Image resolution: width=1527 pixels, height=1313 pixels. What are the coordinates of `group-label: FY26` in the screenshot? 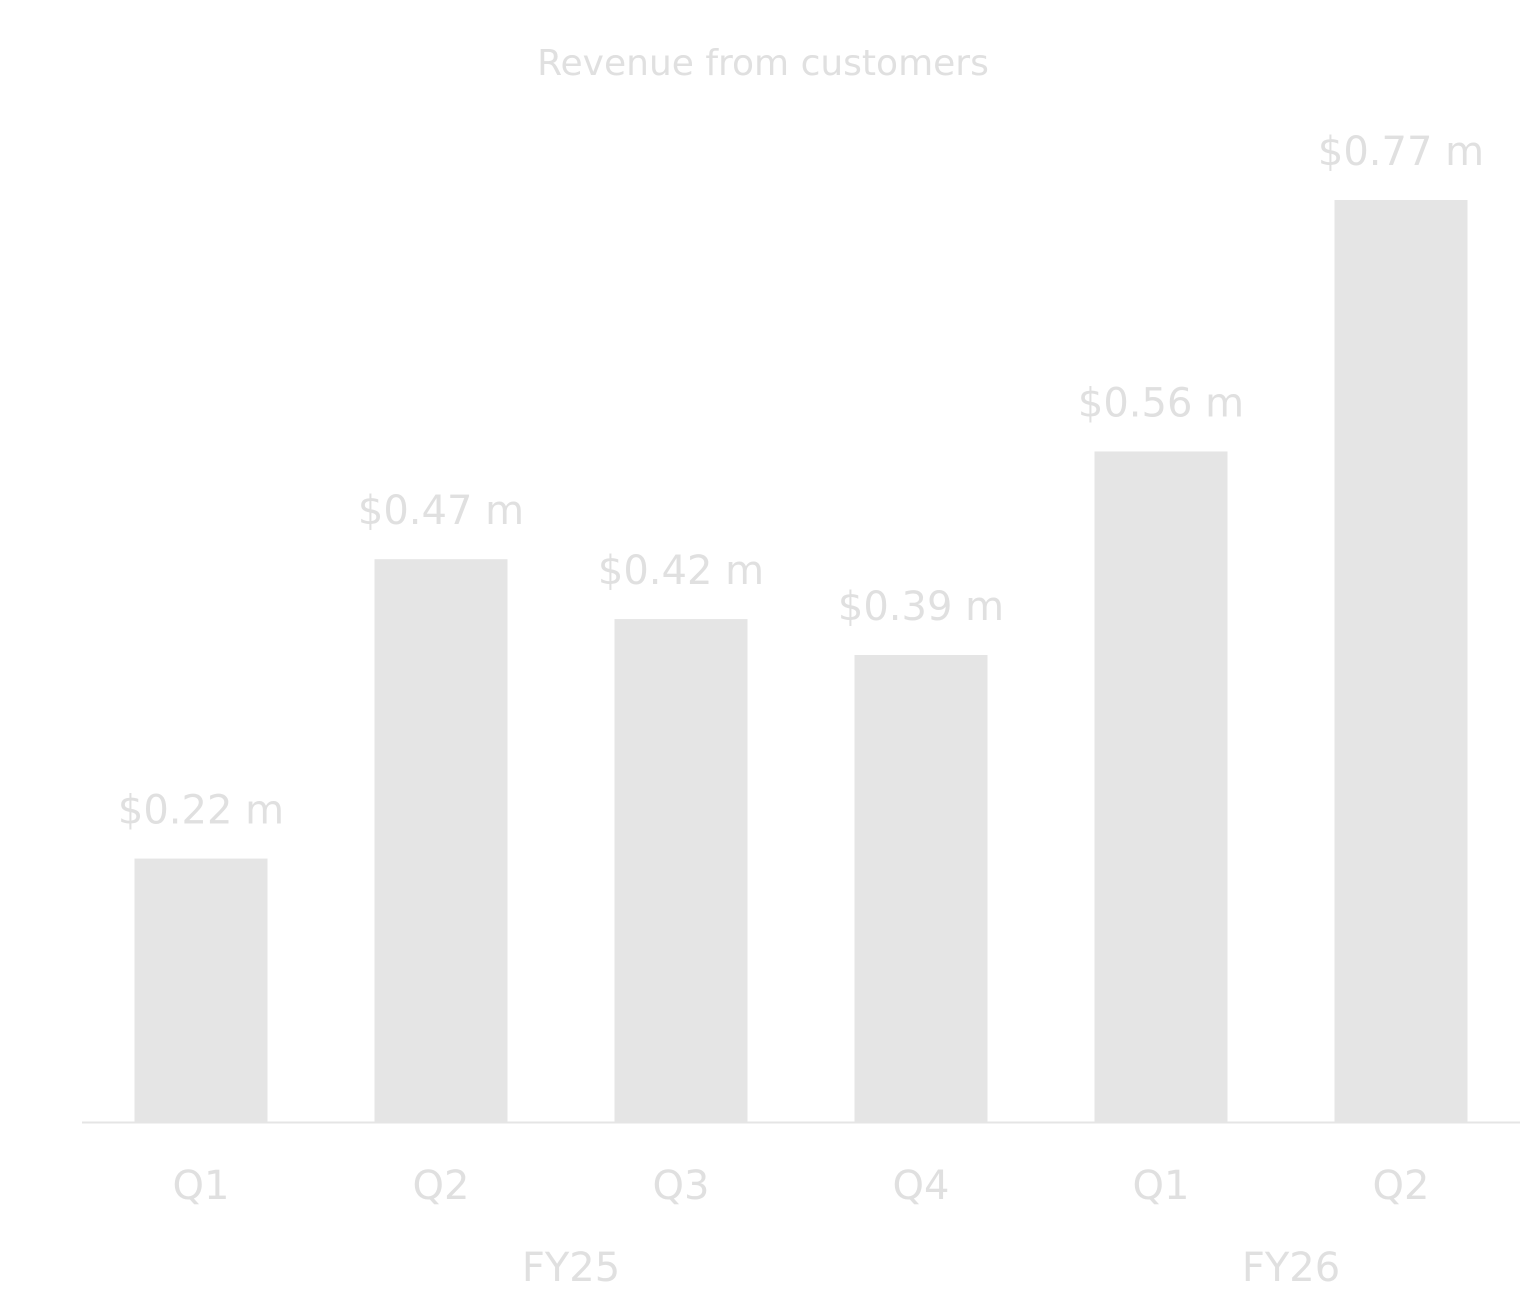 It's located at (1291, 1268).